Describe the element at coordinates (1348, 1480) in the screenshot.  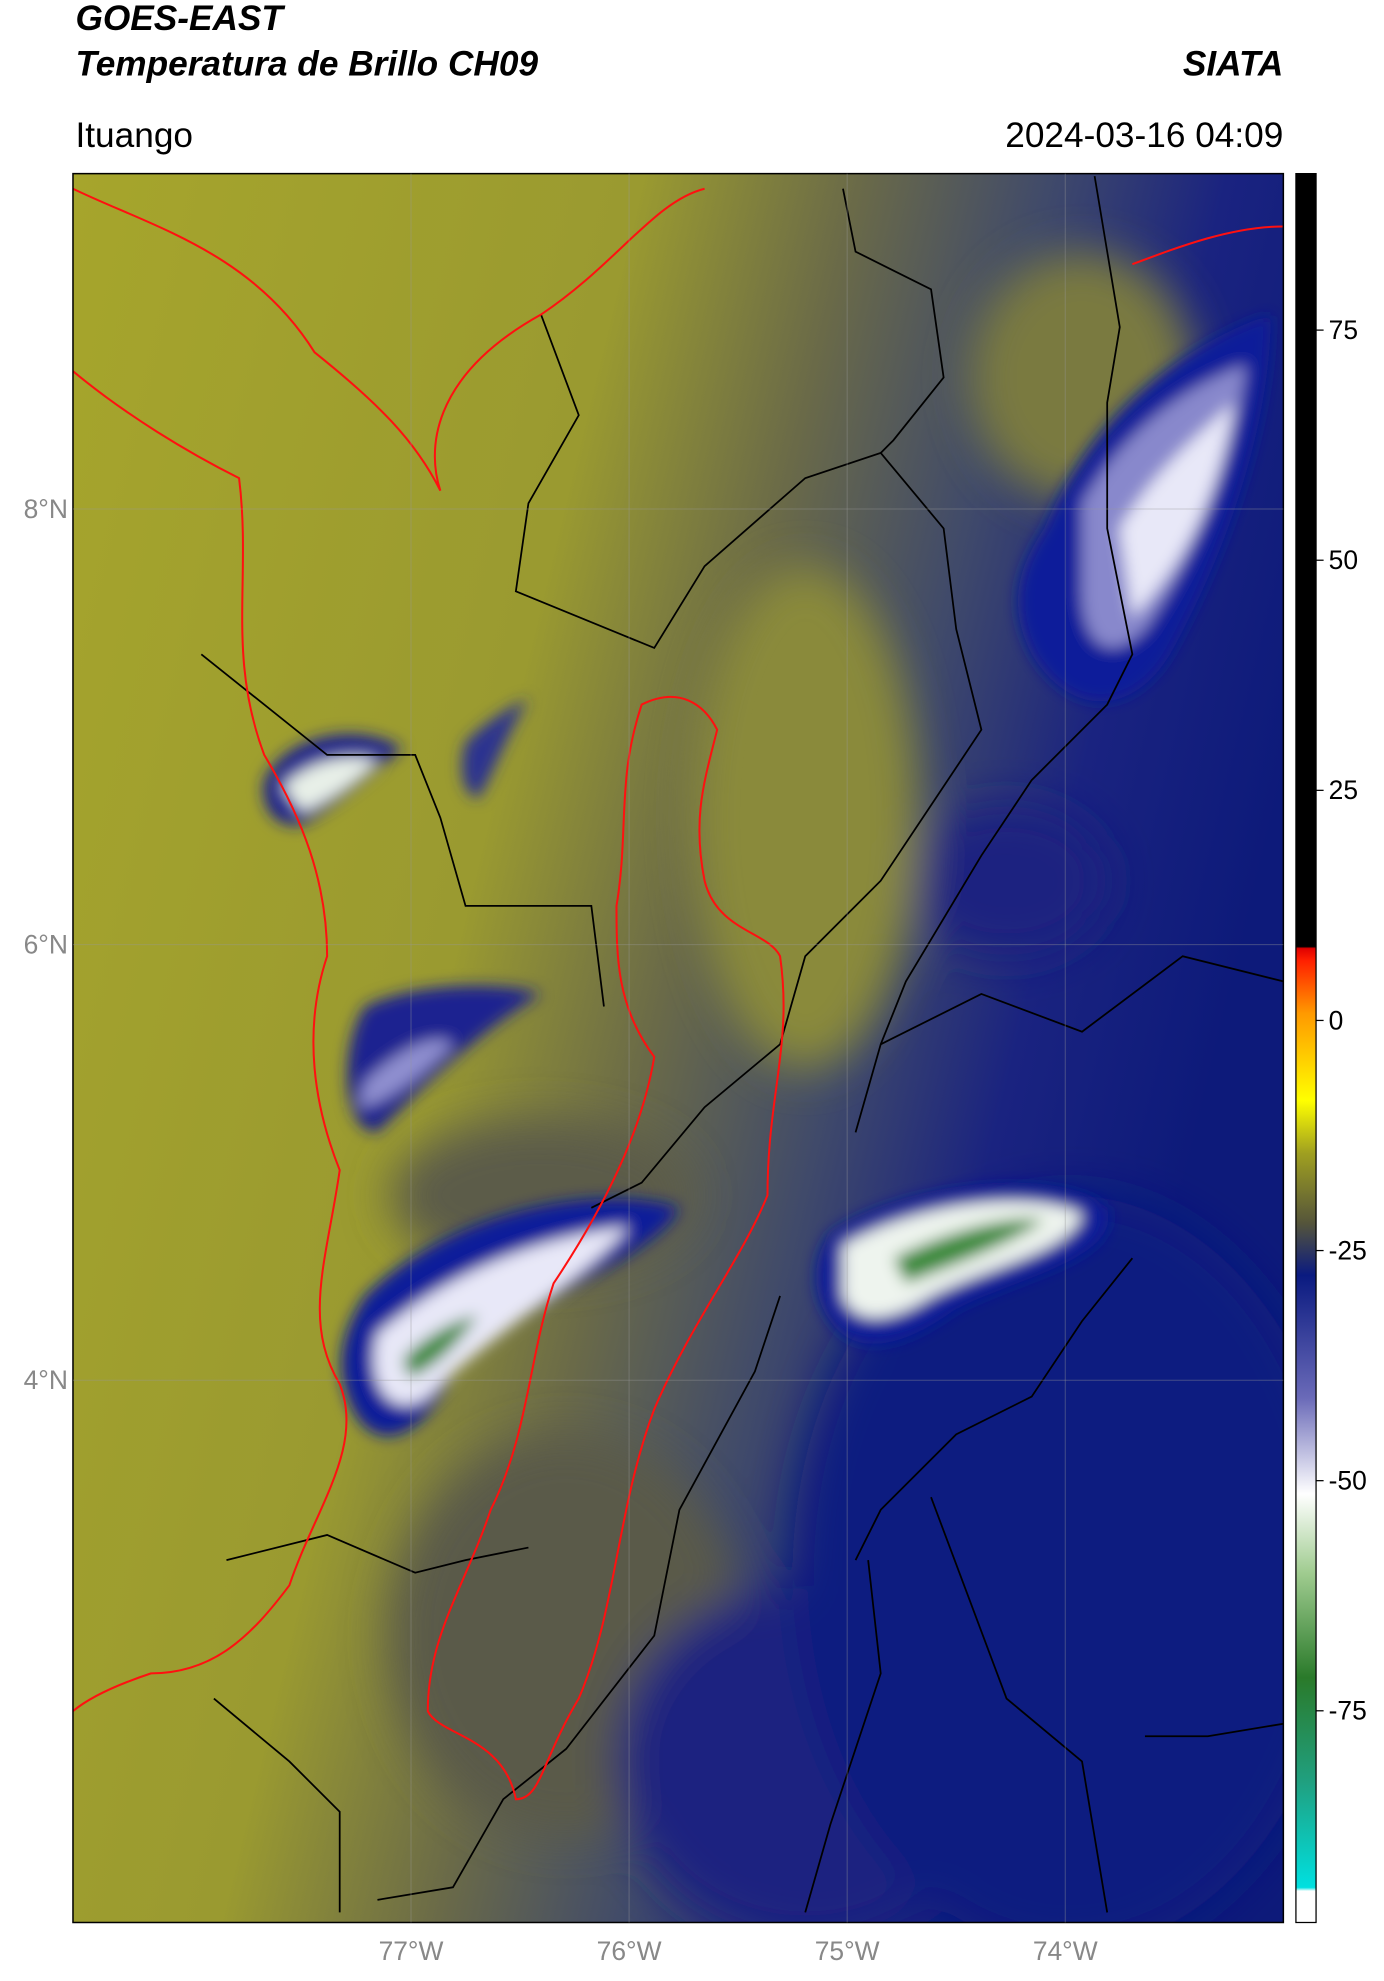
I see `colorbar-tick-label: -50` at that location.